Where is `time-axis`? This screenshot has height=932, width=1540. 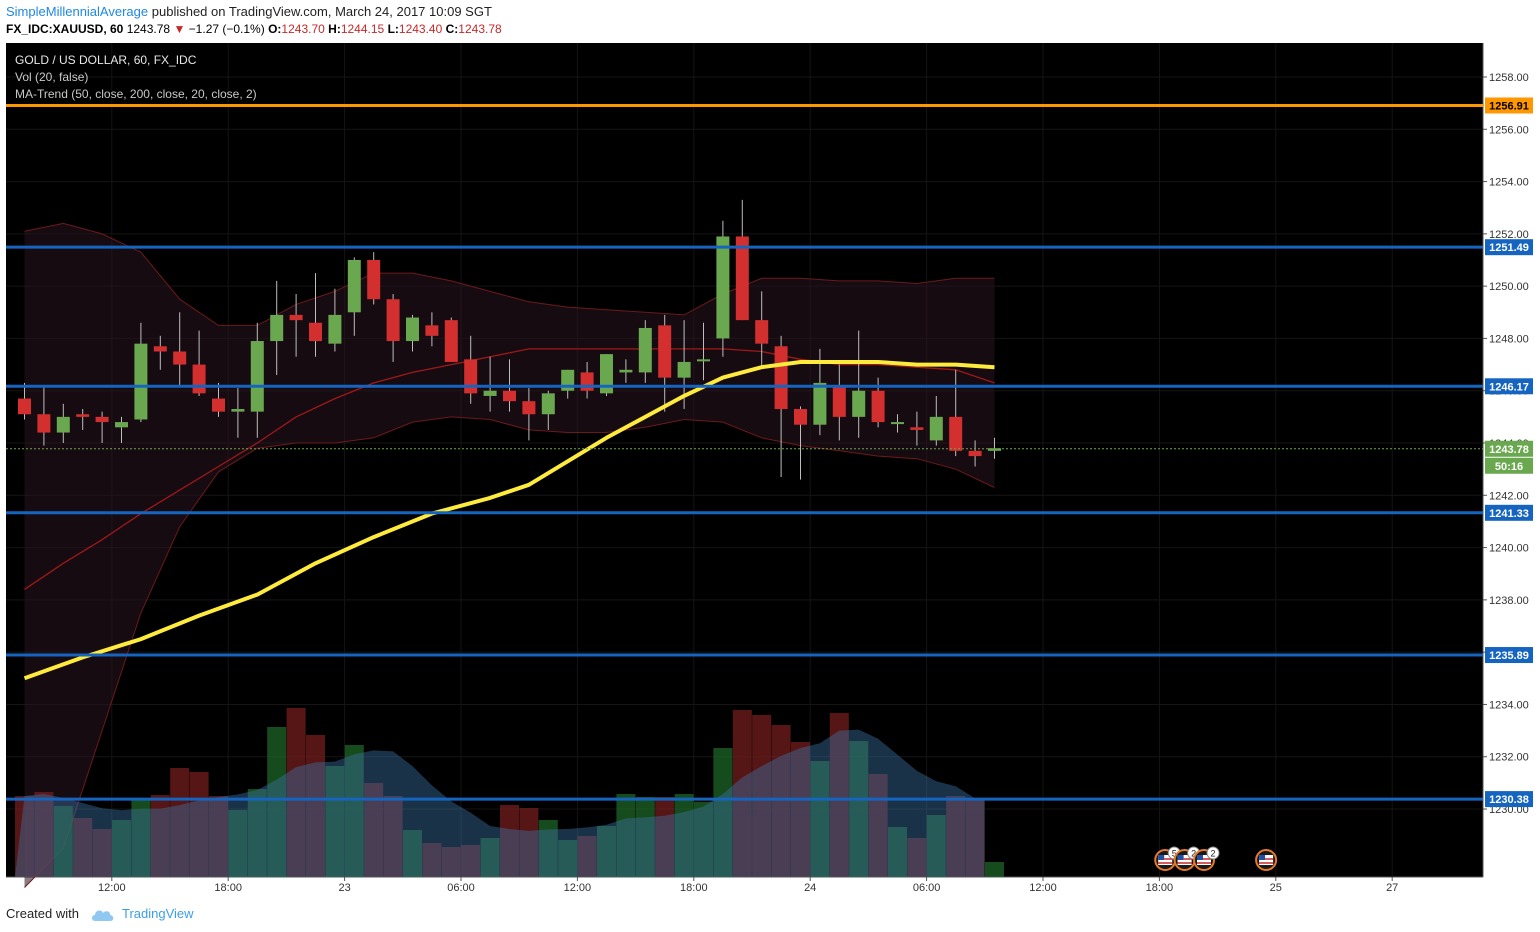
time-axis is located at coordinates (744, 887).